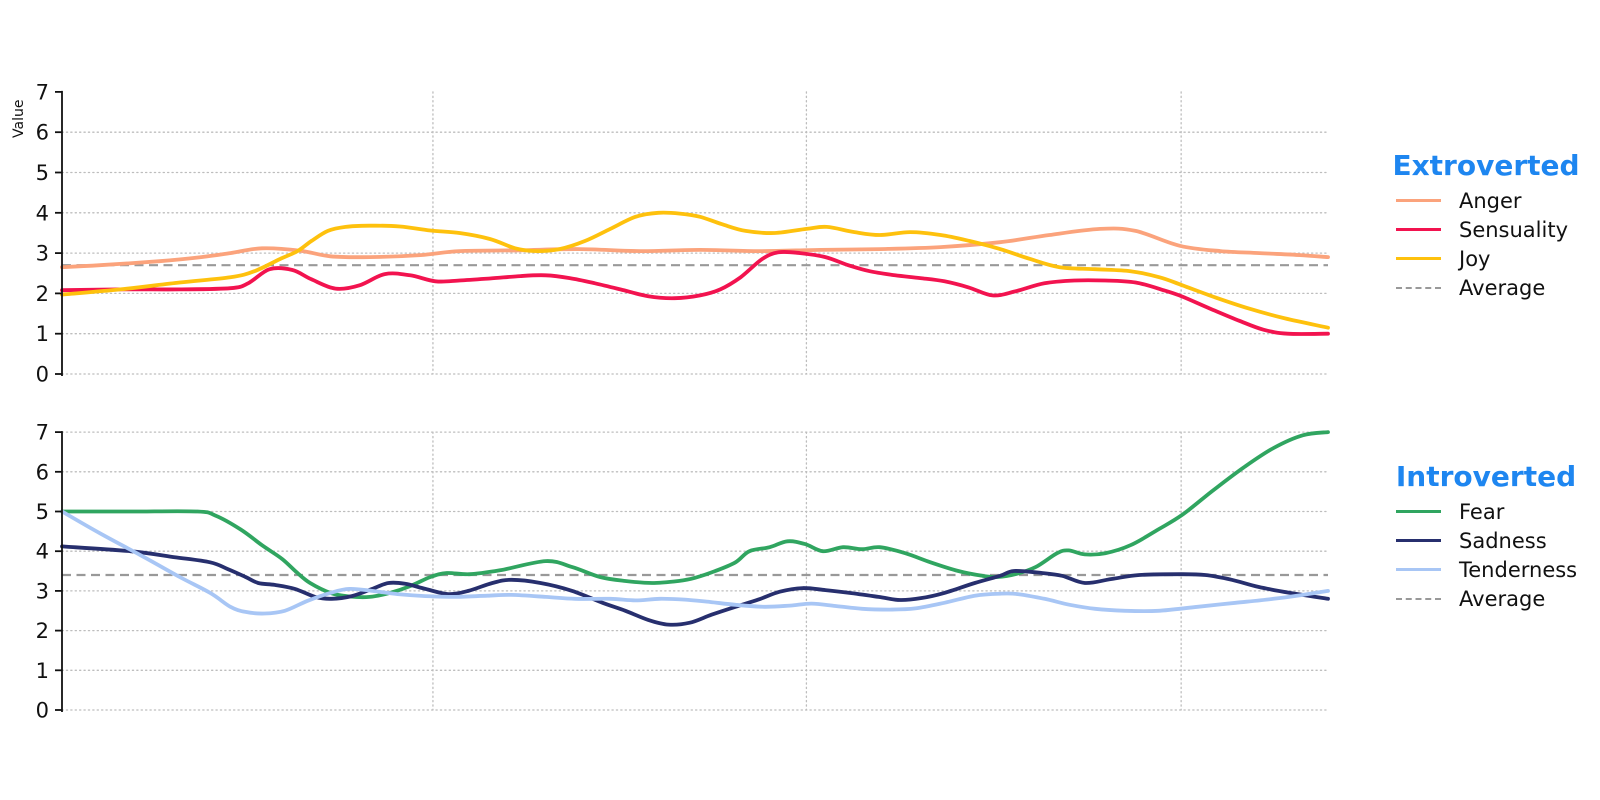  I want to click on legend-item-average-introverted: Average, so click(1486, 598).